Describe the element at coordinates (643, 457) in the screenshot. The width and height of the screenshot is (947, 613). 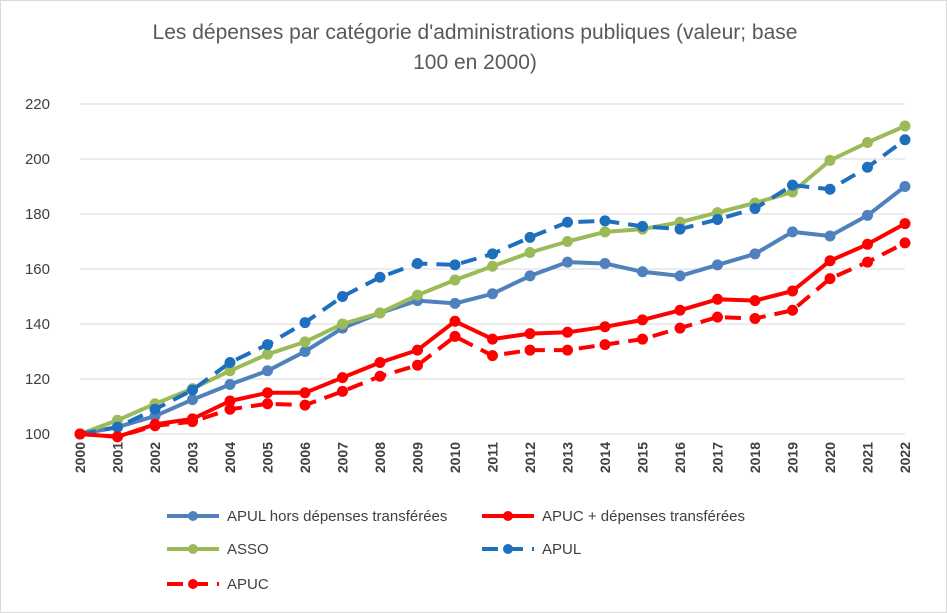
I see `x-tick-label: 2015` at that location.